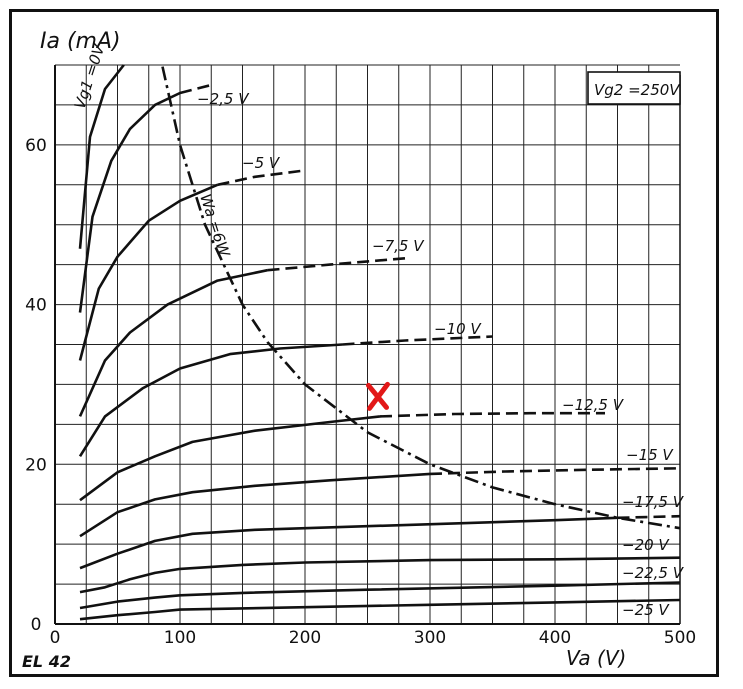  I want to click on curve-label: −15 V, so click(650, 455).